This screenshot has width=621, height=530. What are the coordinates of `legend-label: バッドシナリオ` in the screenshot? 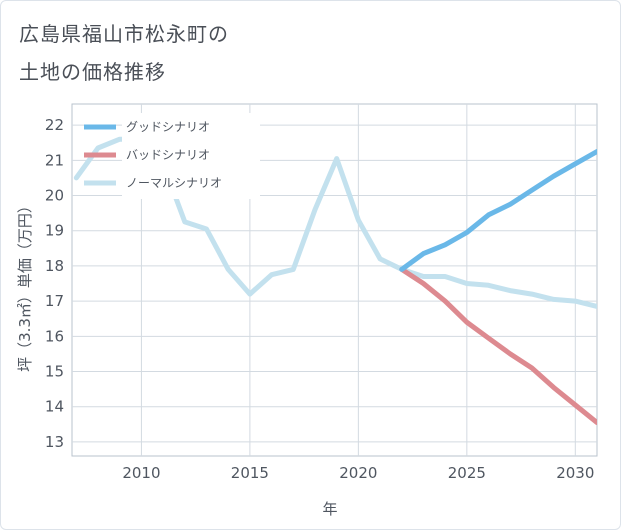 It's located at (168, 155).